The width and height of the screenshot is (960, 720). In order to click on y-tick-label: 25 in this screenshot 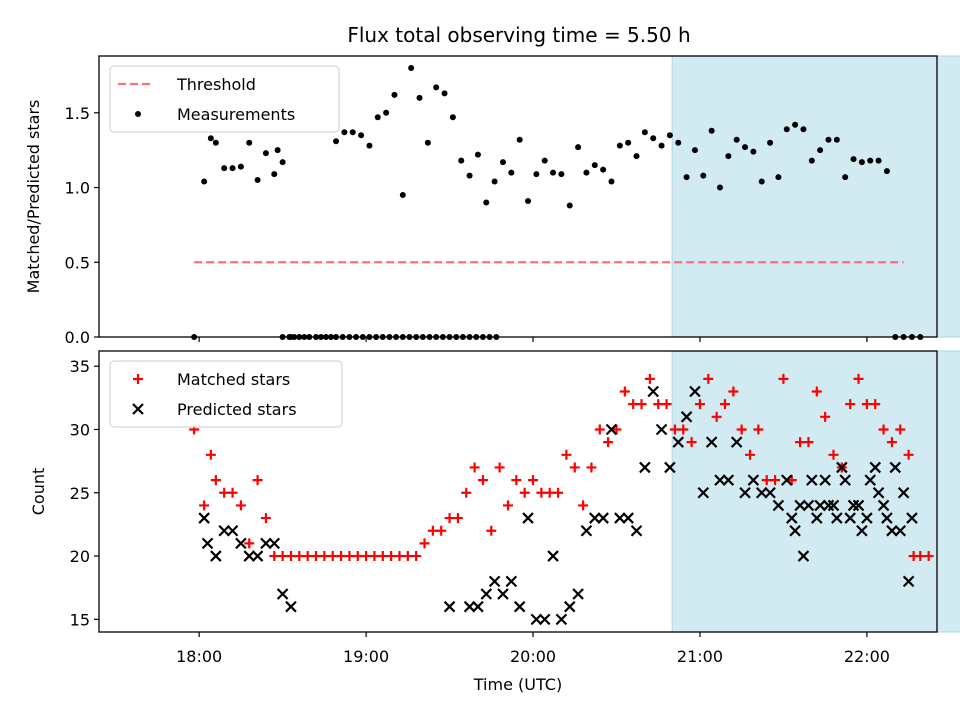, I will do `click(80, 493)`.